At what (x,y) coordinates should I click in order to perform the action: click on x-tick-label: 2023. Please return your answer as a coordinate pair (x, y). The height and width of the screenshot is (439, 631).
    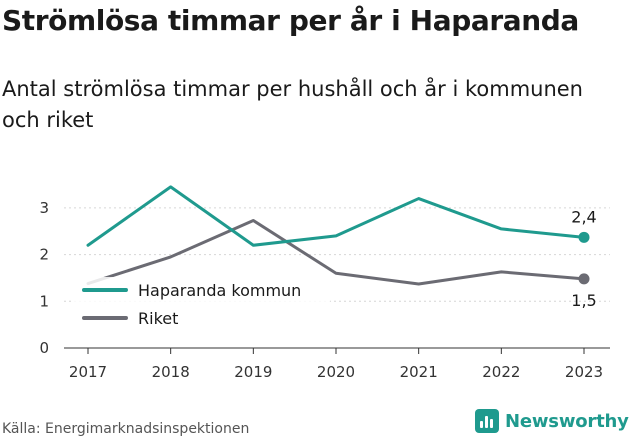
    Looking at the image, I should click on (584, 372).